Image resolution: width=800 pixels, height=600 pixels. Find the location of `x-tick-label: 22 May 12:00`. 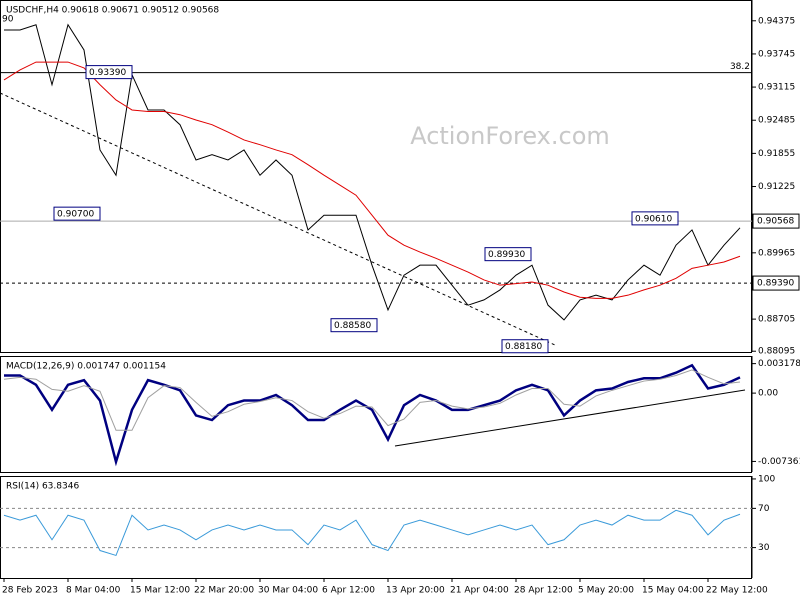

x-tick-label: 22 May 12:00 is located at coordinates (737, 591).